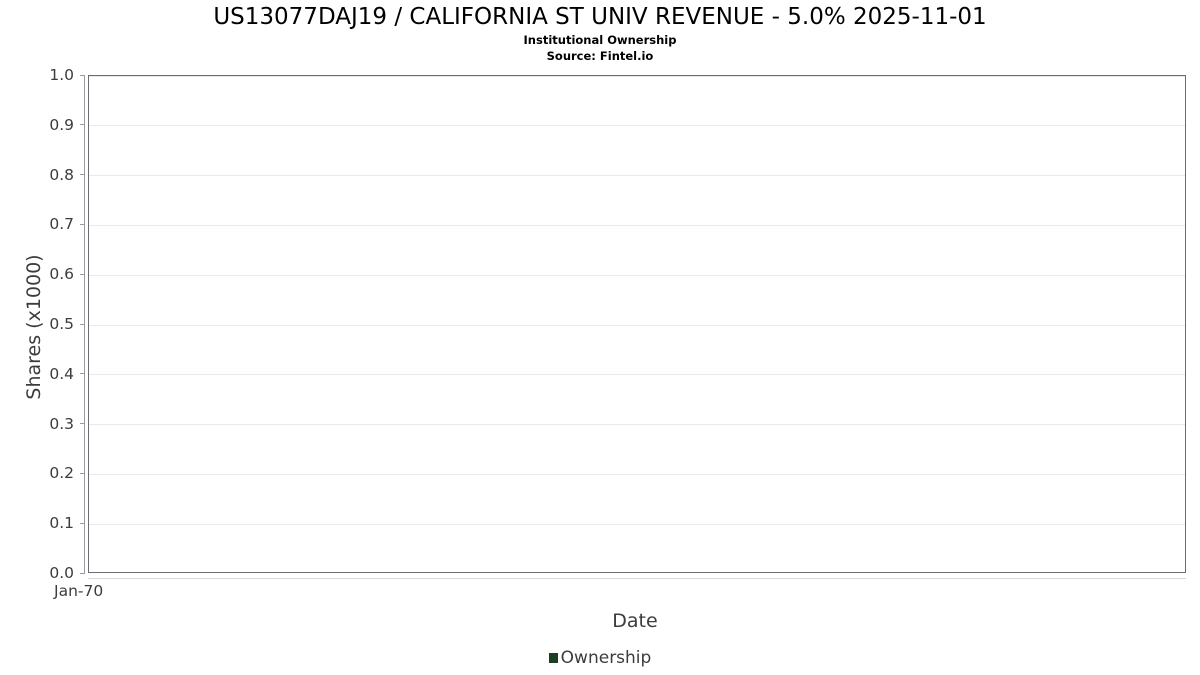 This screenshot has width=1200, height=675. Describe the element at coordinates (61, 473) in the screenshot. I see `y-tick-label: 0.2` at that location.